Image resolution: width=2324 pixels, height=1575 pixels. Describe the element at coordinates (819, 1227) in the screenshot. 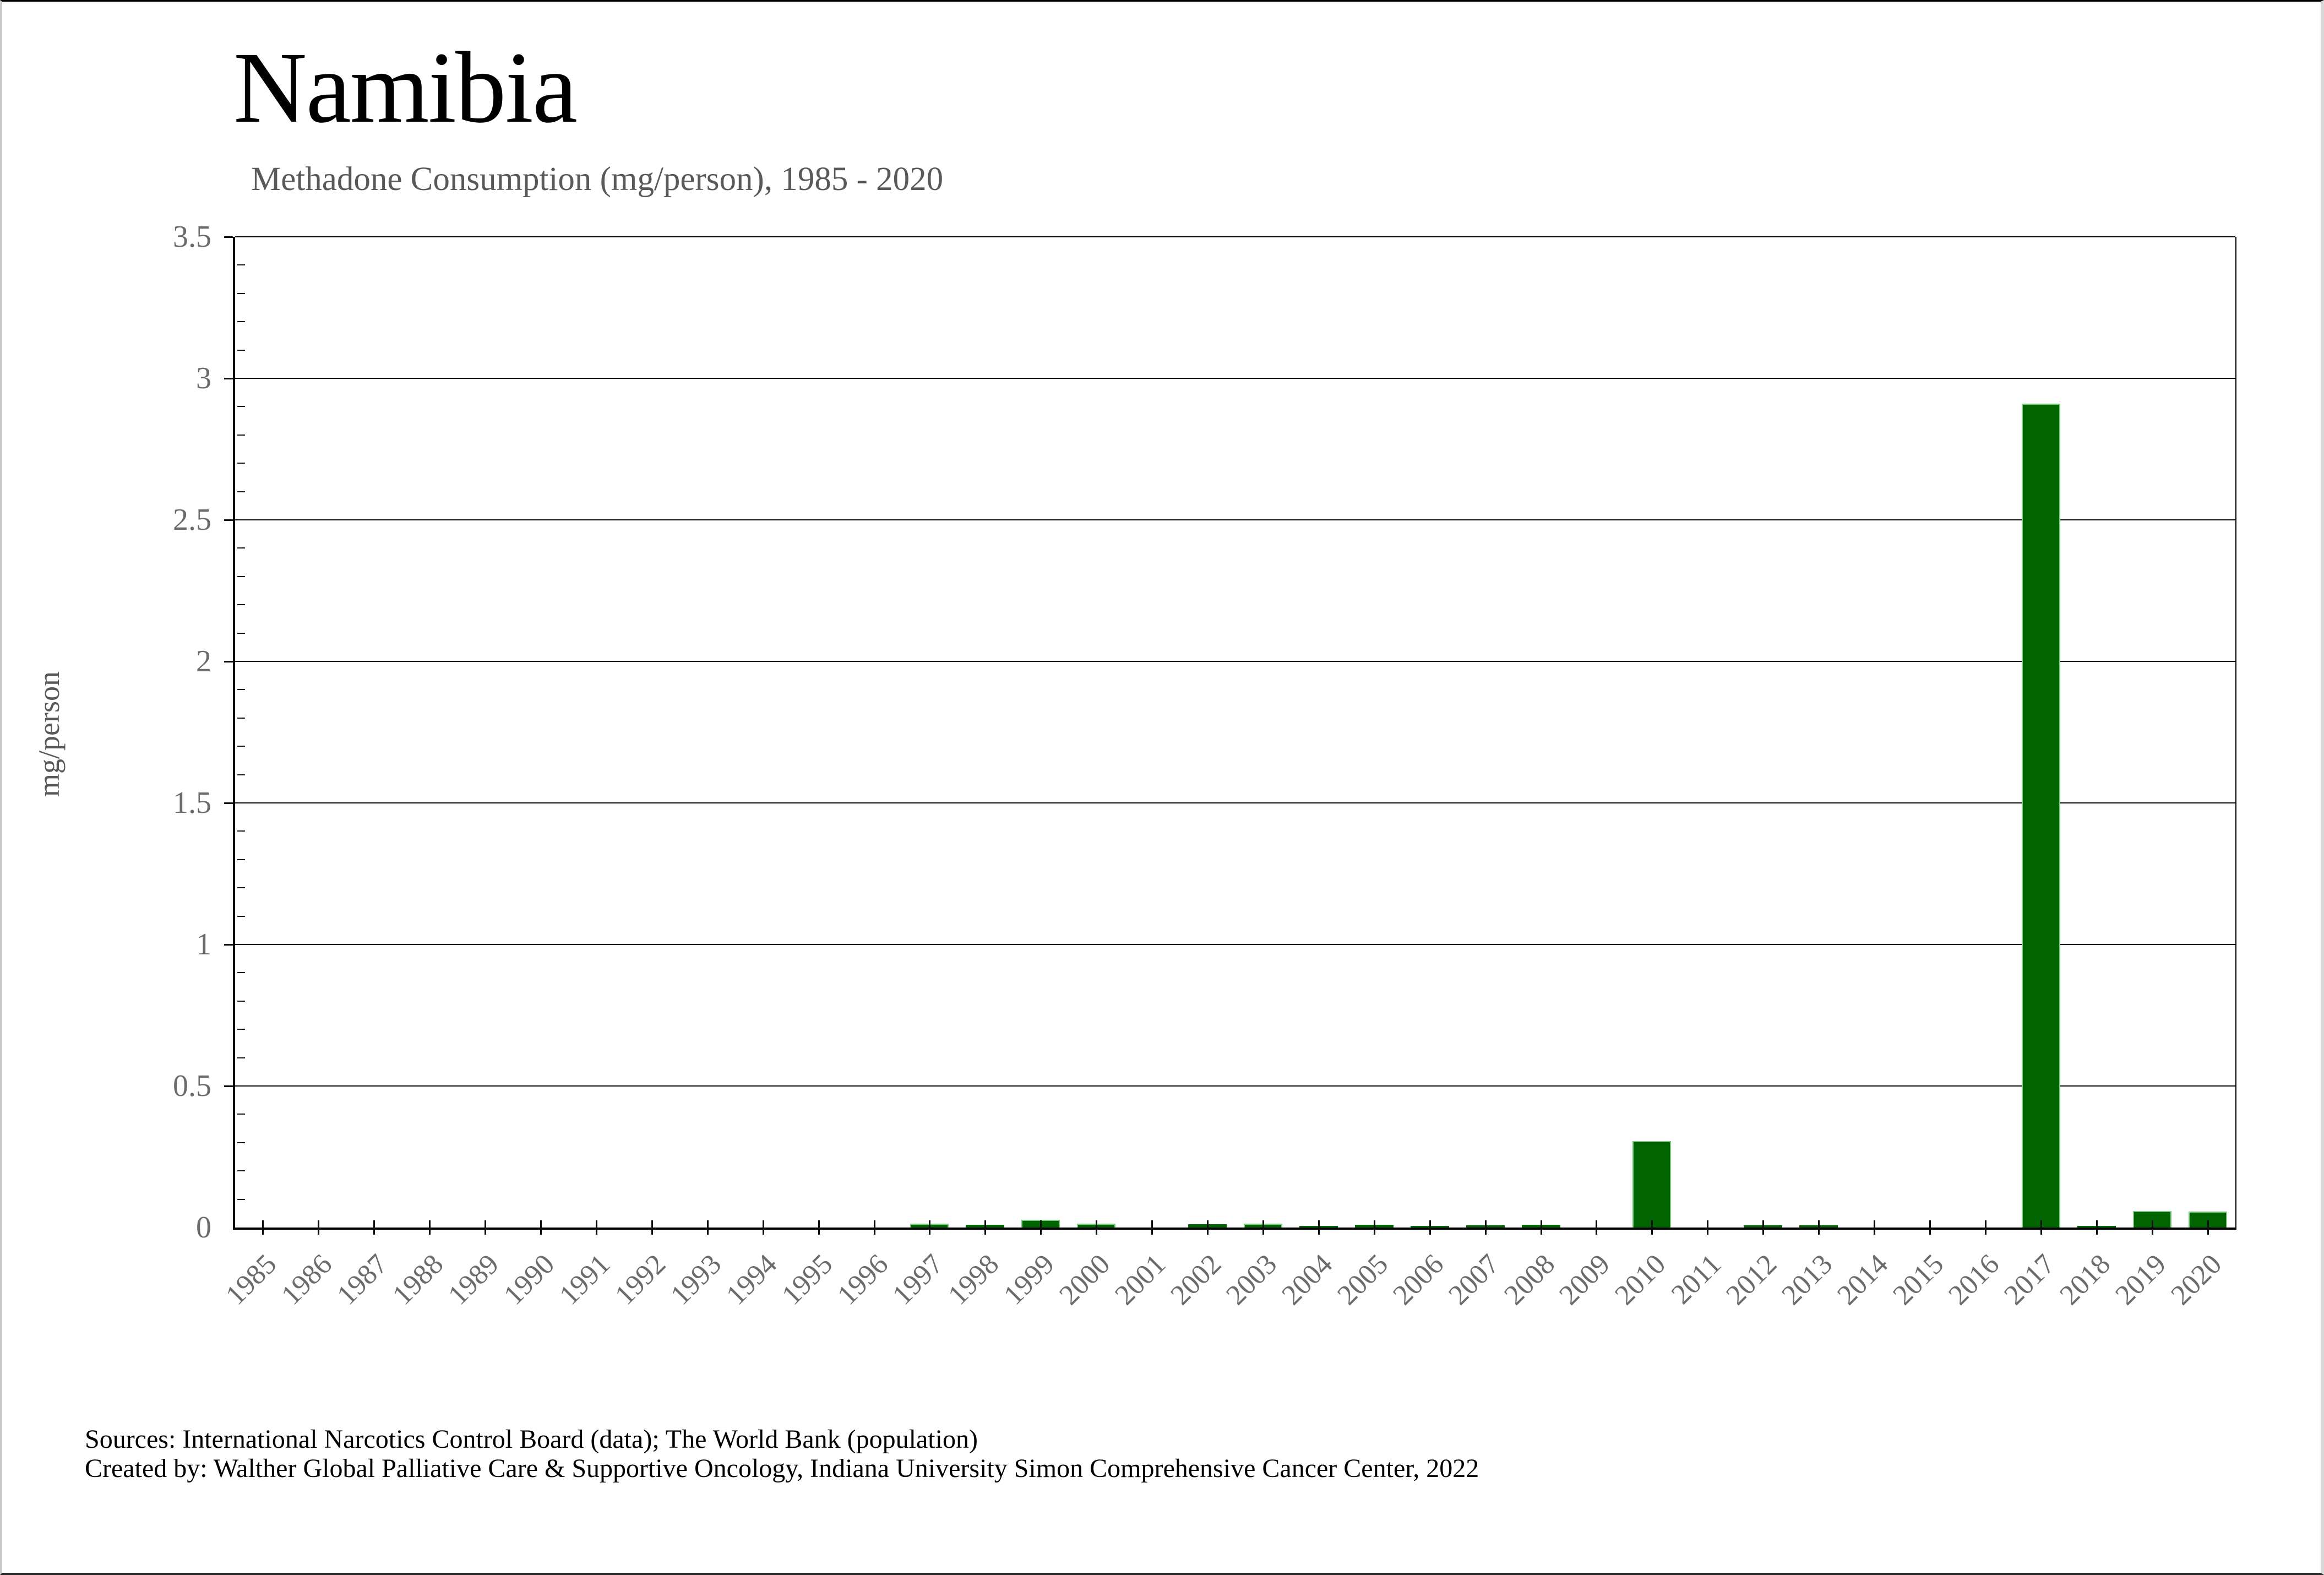

I see `x-tick-1995` at that location.